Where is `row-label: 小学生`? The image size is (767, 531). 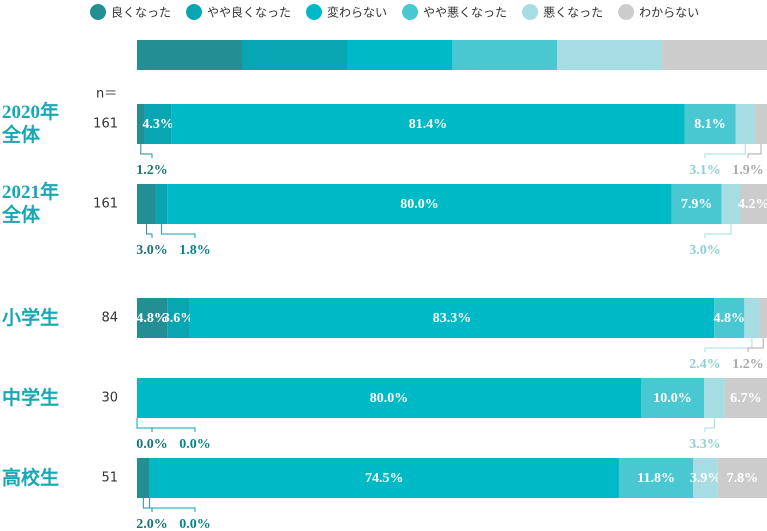 row-label: 小学生 is located at coordinates (31, 318).